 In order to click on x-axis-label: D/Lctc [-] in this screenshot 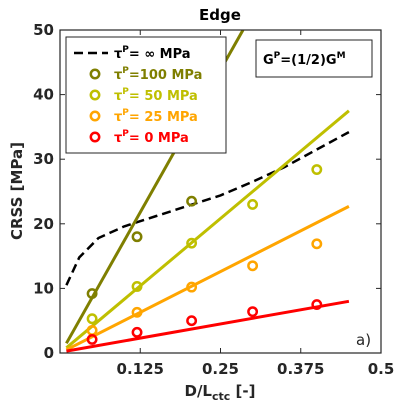, I will do `click(220, 392)`.